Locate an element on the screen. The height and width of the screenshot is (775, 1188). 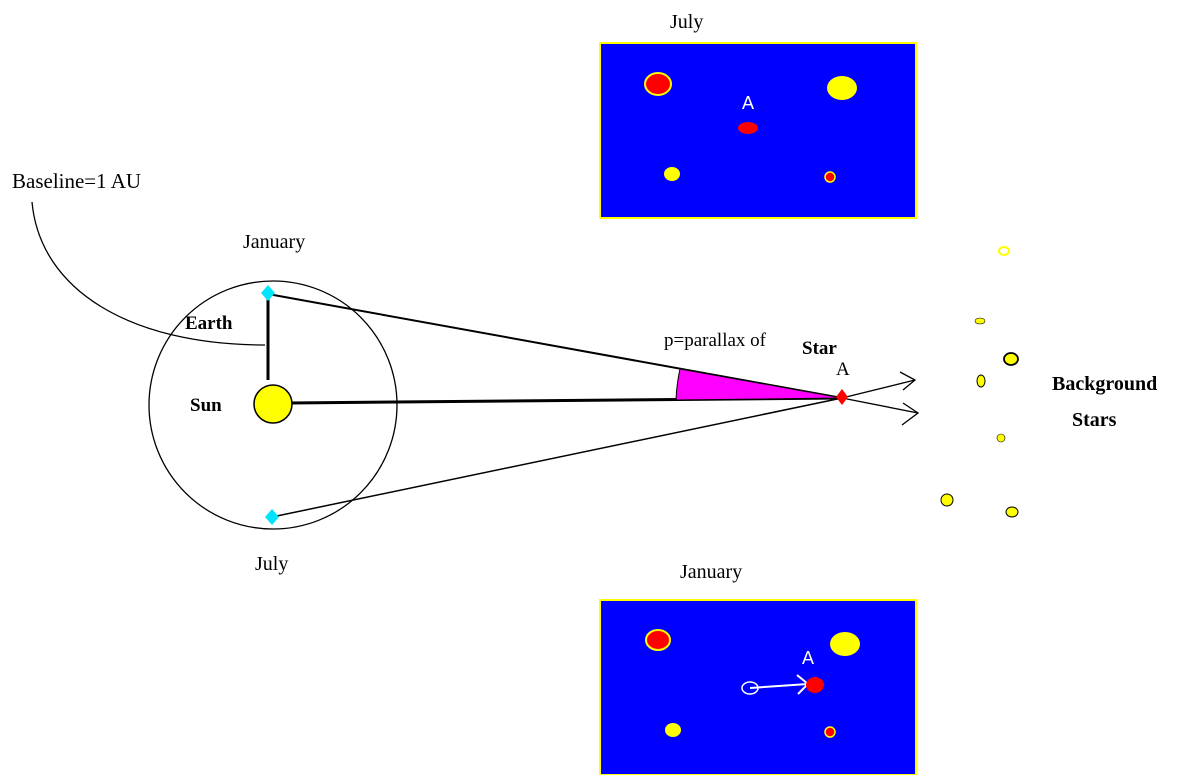
july-sky-panel: A is located at coordinates (758, 130).